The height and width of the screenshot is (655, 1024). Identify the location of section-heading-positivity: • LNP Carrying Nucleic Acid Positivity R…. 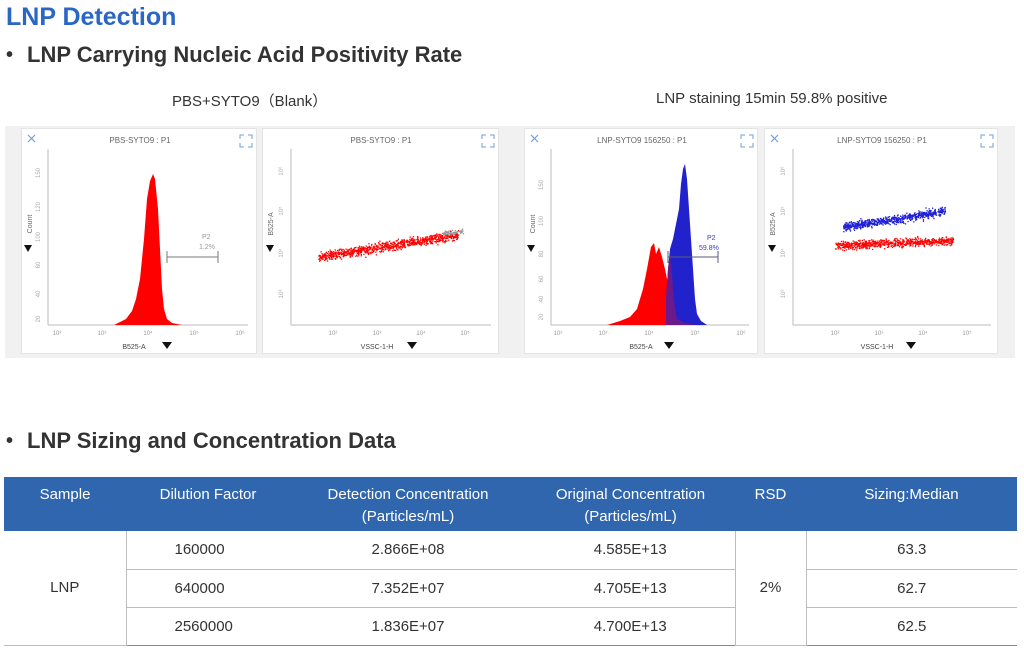
(234, 55).